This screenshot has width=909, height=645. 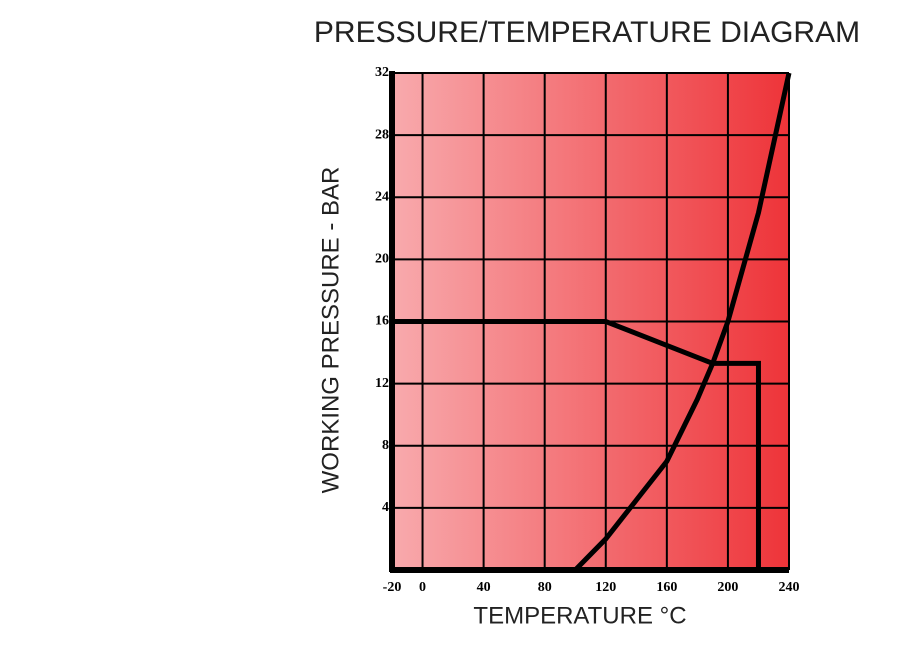 What do you see at coordinates (382, 196) in the screenshot?
I see `y-tick-label: 24` at bounding box center [382, 196].